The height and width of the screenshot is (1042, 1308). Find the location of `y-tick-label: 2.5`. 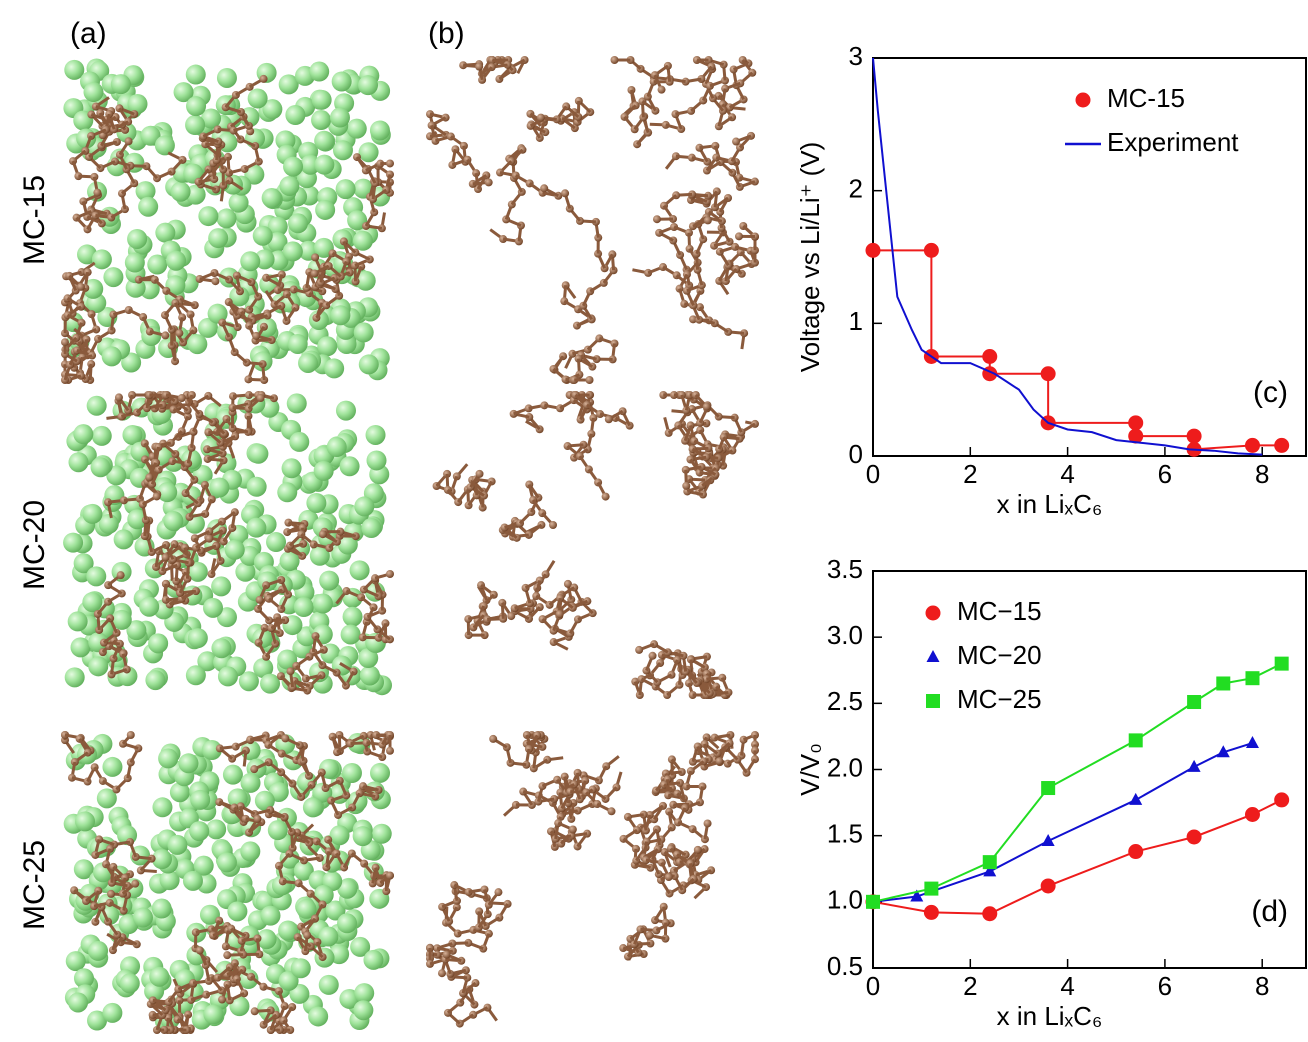

y-tick-label: 2.5 is located at coordinates (845, 701).